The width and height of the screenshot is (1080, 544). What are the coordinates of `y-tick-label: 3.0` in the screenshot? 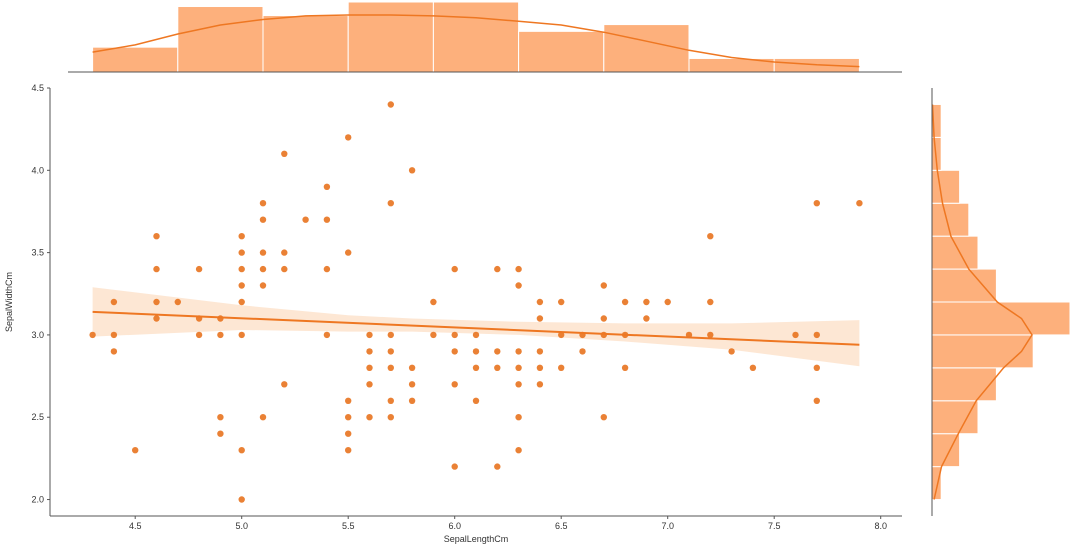 It's located at (37, 335).